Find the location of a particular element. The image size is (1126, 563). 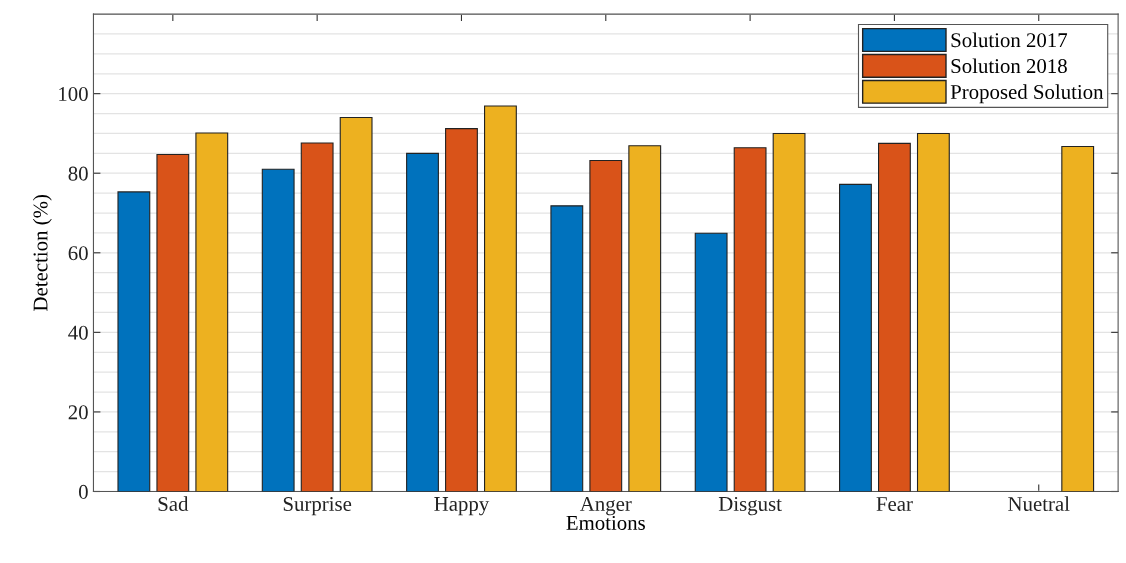

x-tick-label: Disgust is located at coordinates (750, 506).